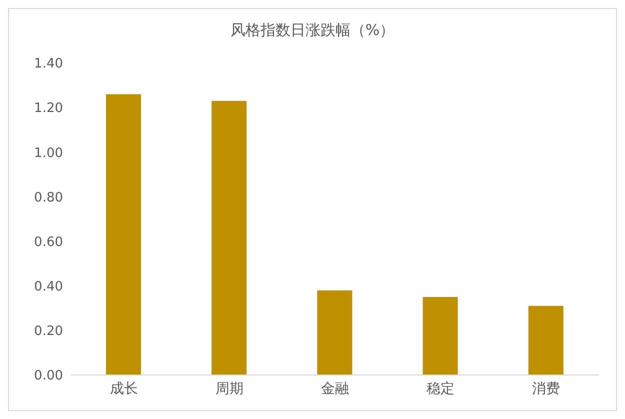 Image resolution: width=625 pixels, height=419 pixels. I want to click on y-tick-label: 0.80, so click(48, 198).